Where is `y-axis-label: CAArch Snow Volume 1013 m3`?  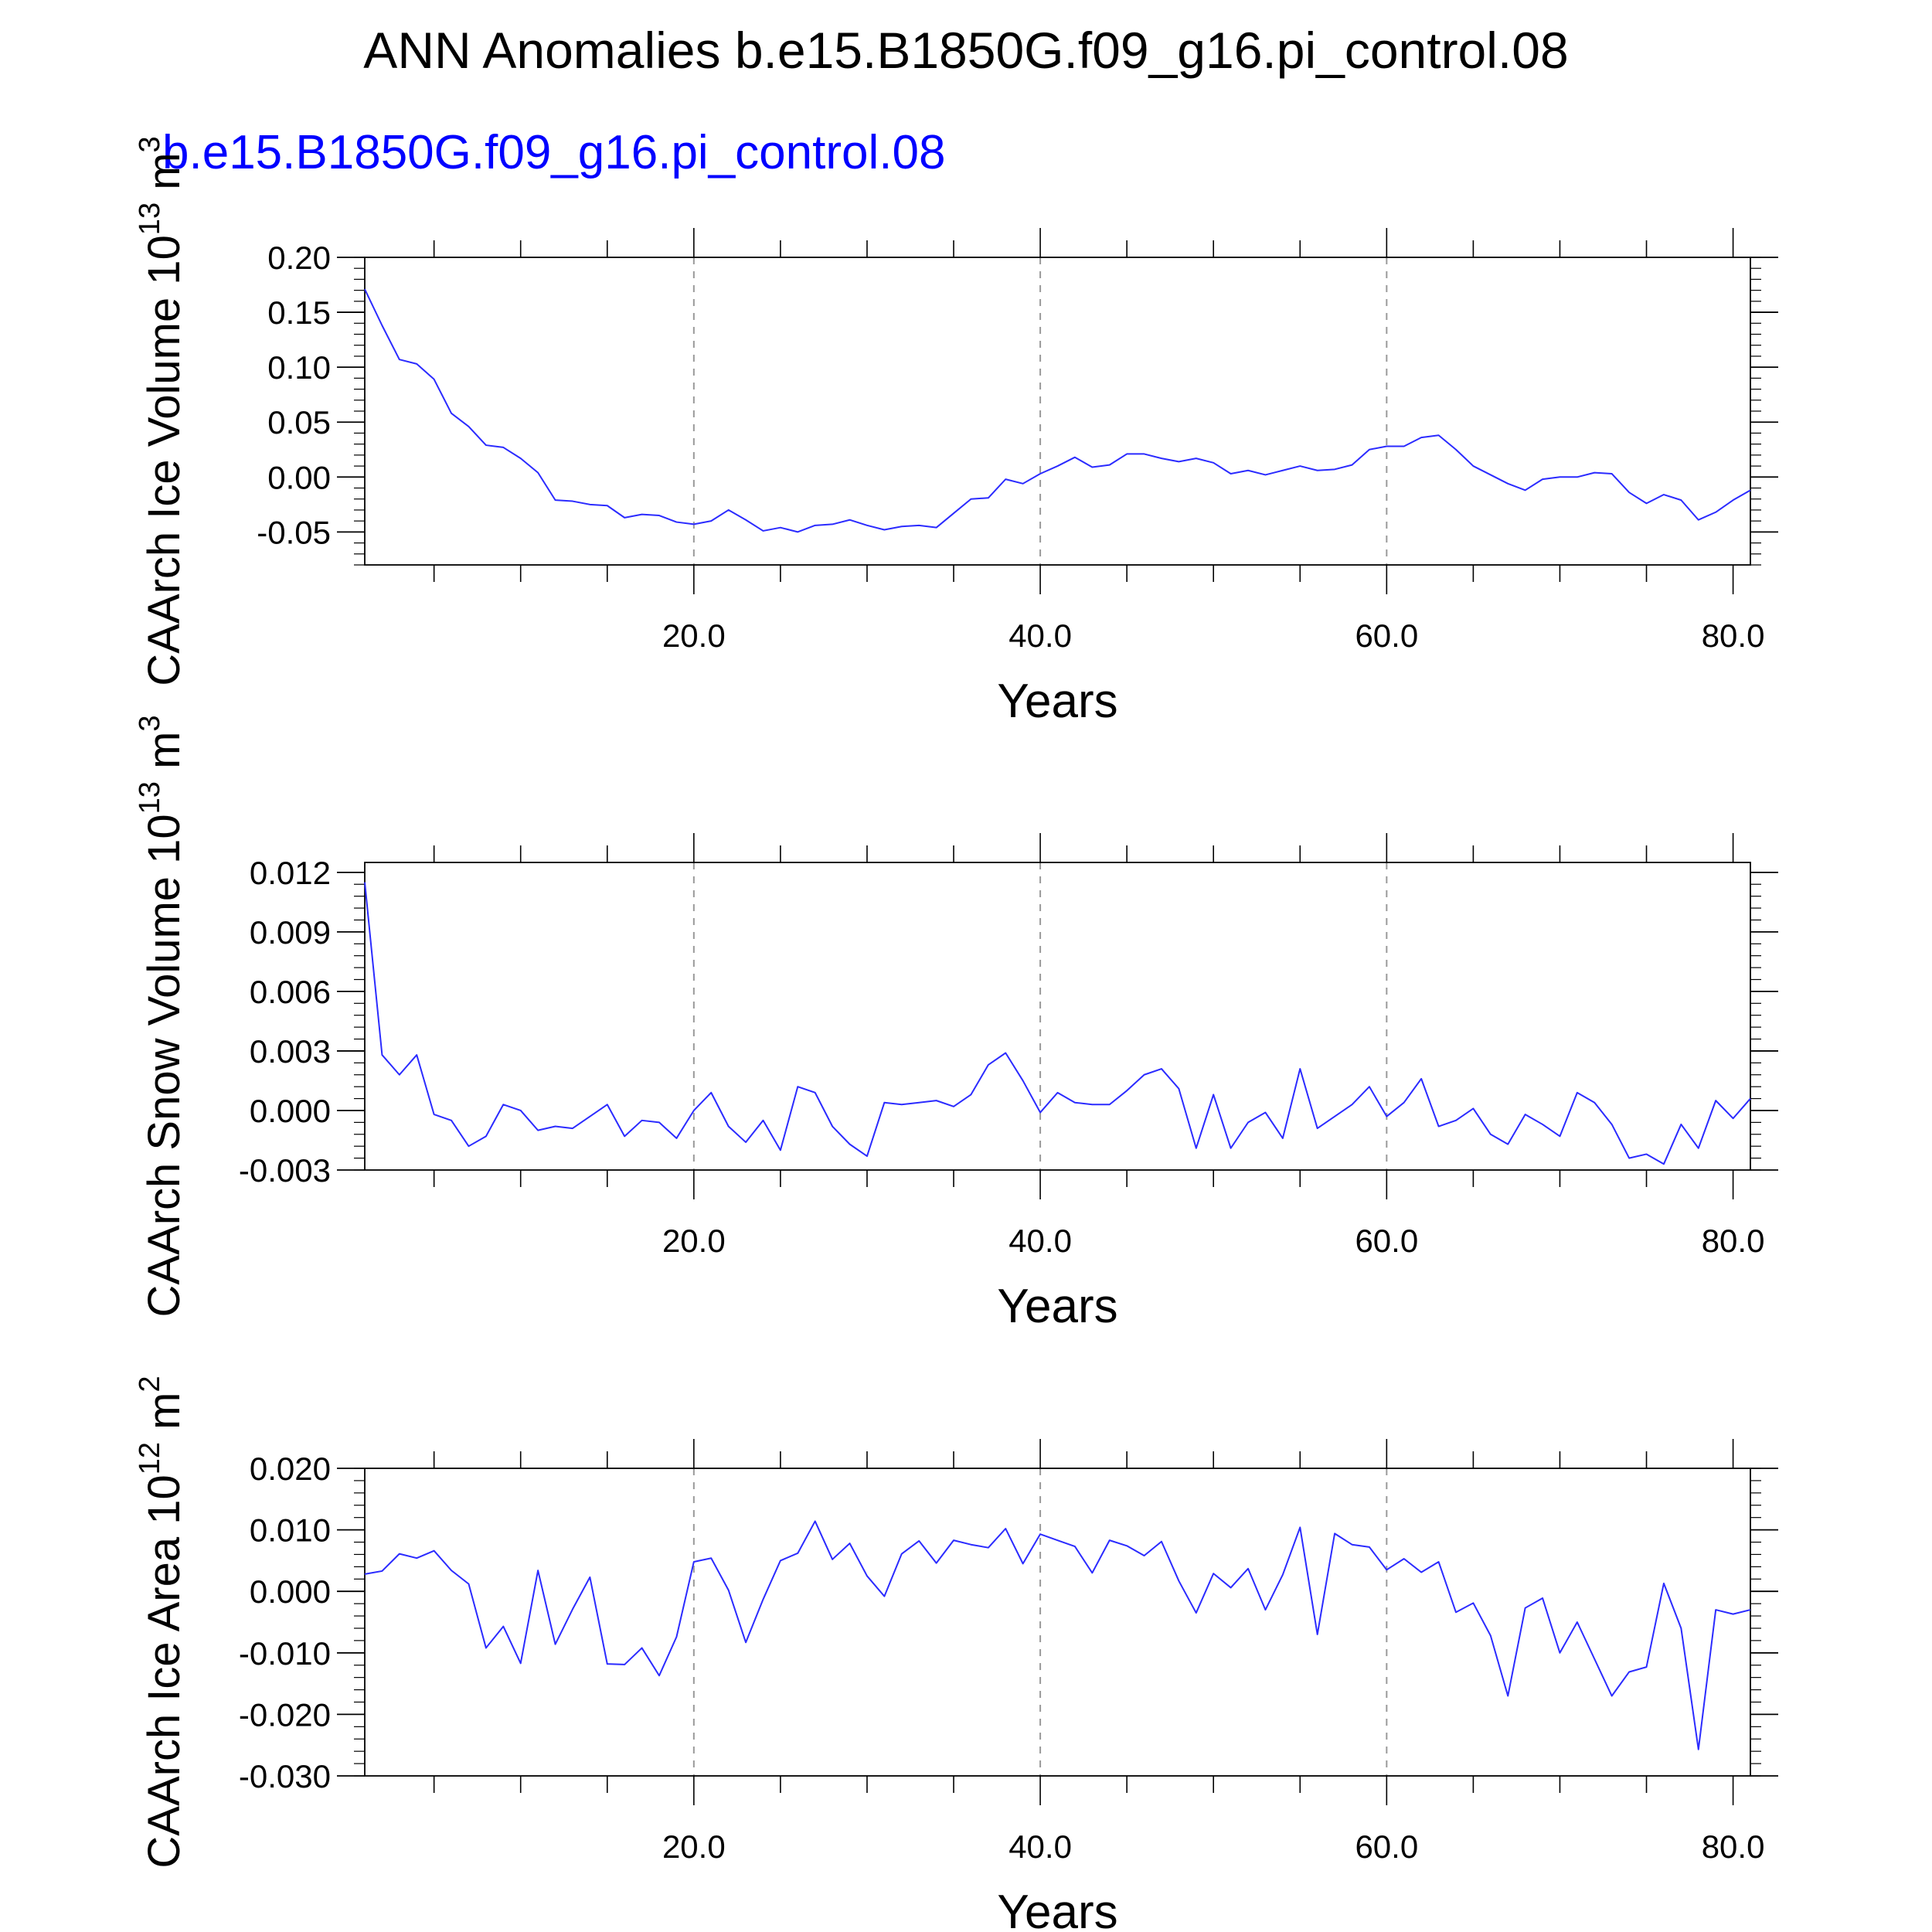 y-axis-label: CAArch Snow Volume 1013 m3 is located at coordinates (161, 1016).